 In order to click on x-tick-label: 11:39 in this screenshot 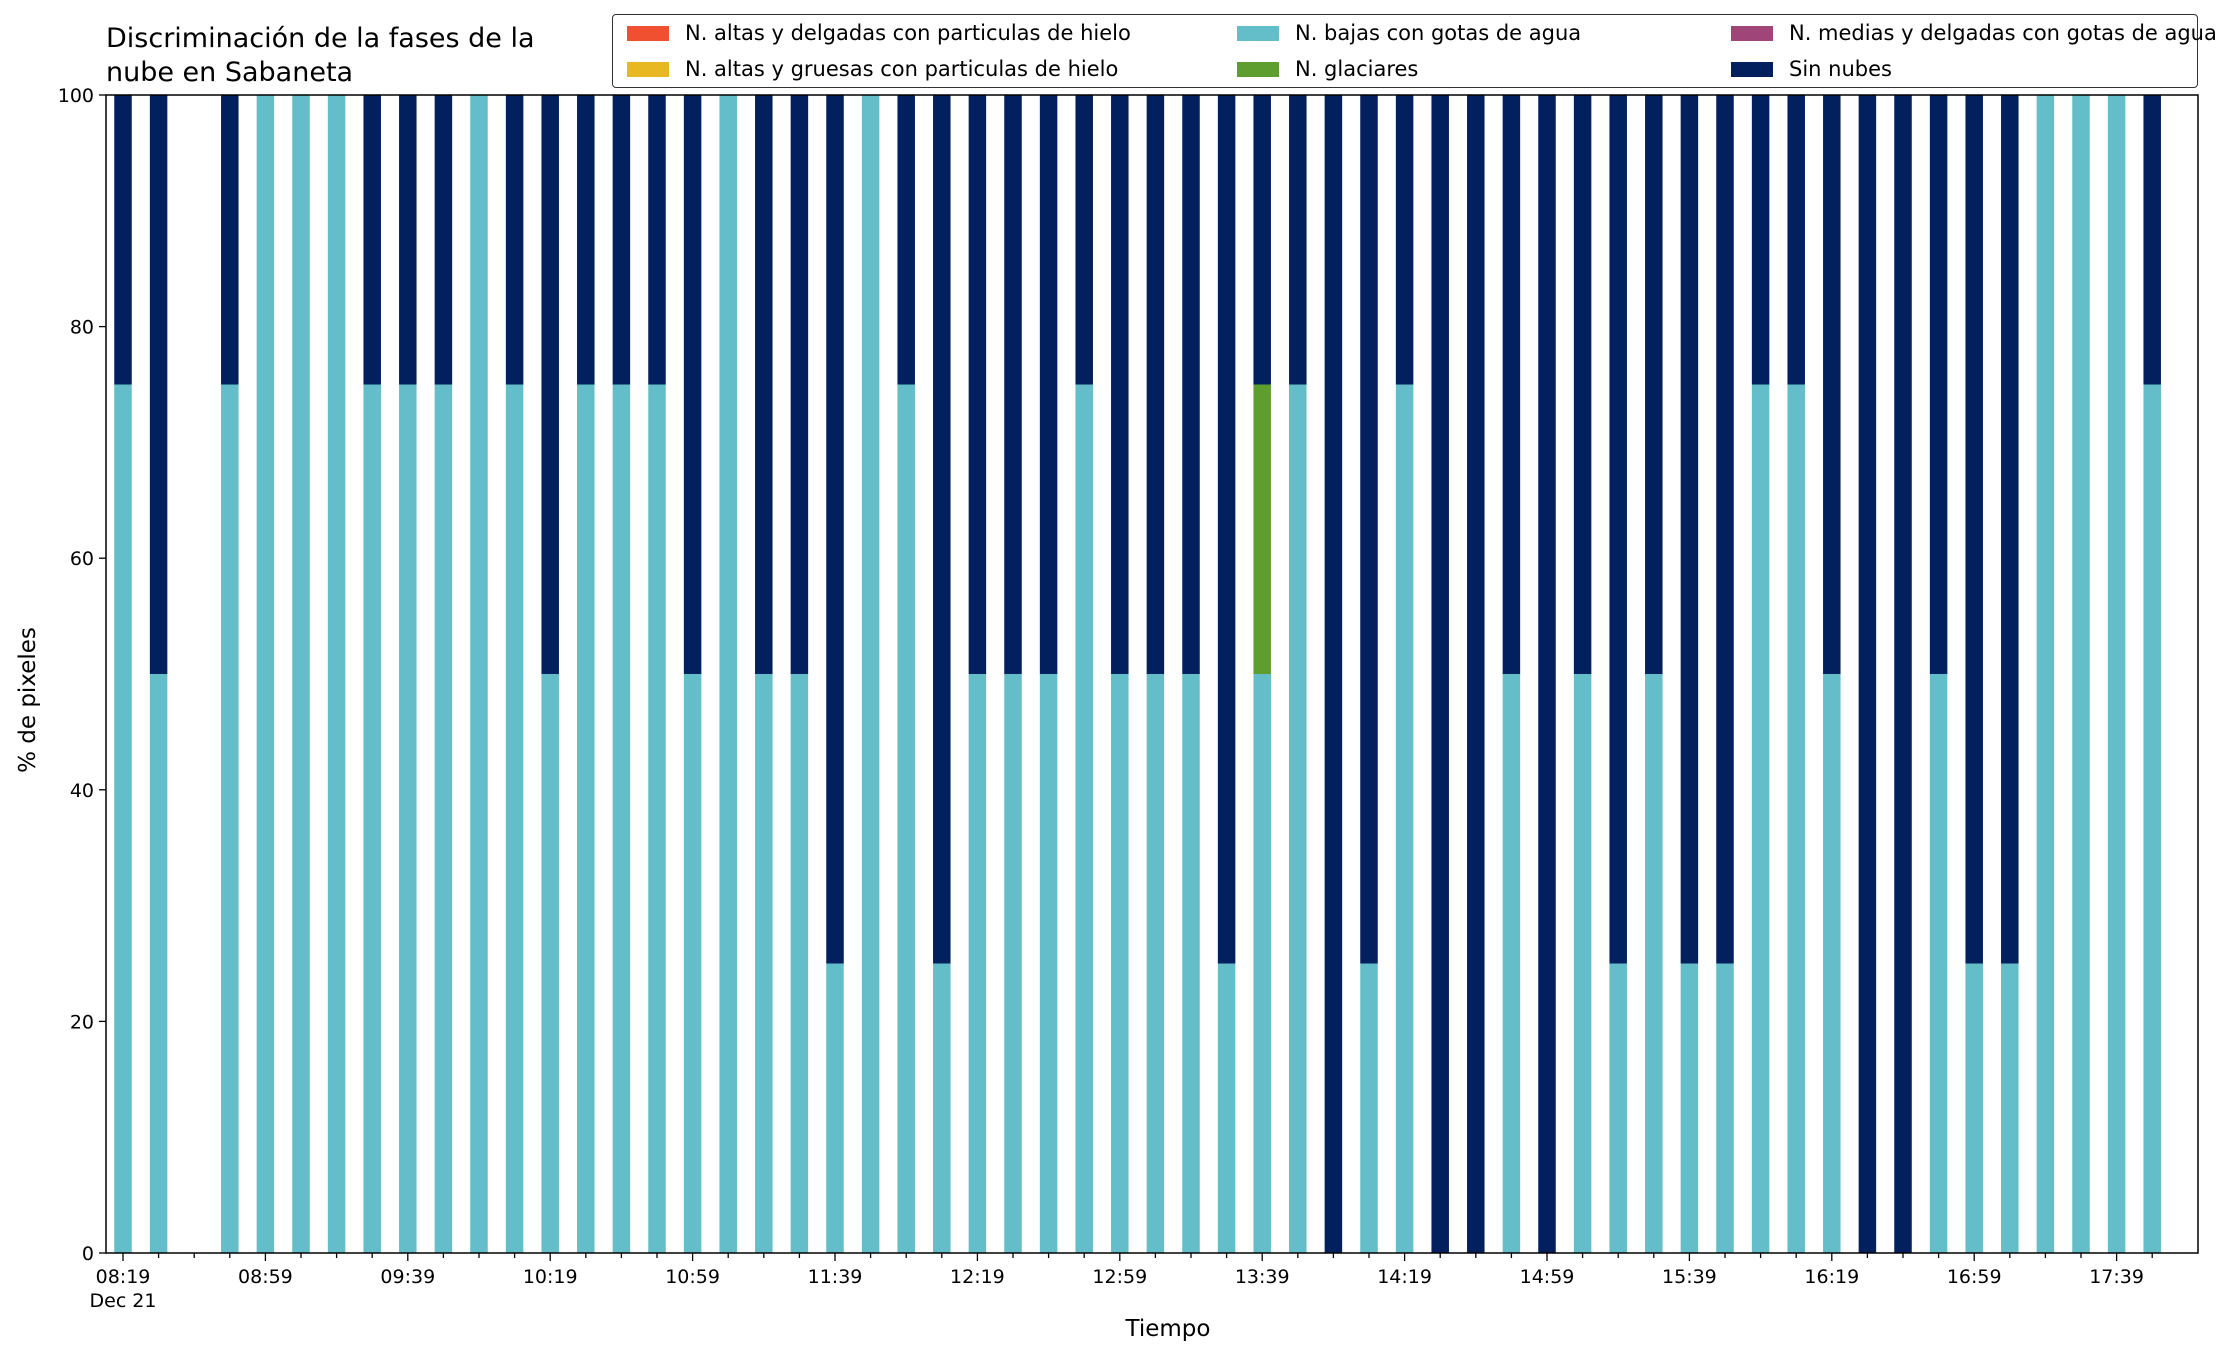, I will do `click(835, 1277)`.